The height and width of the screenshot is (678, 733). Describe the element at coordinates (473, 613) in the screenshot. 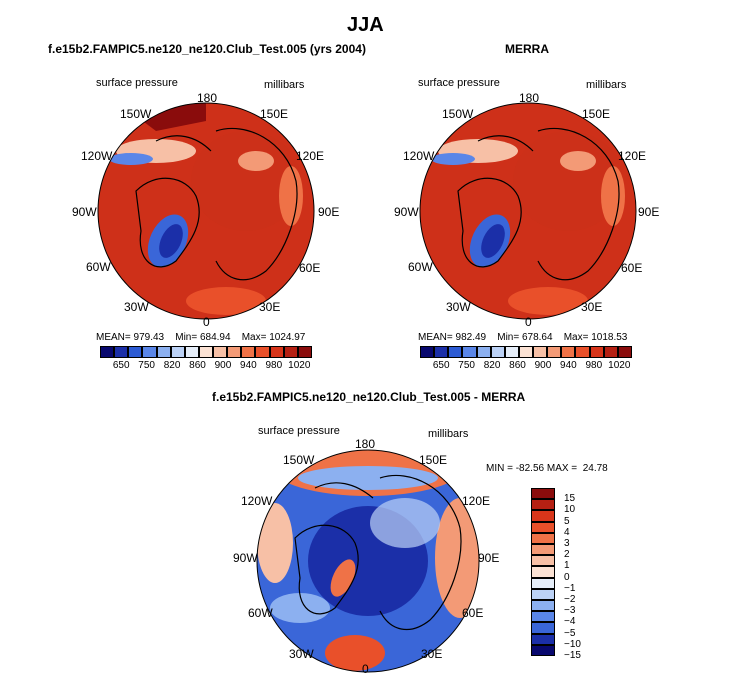

I see `panel-3-lon-60e: 60E` at that location.